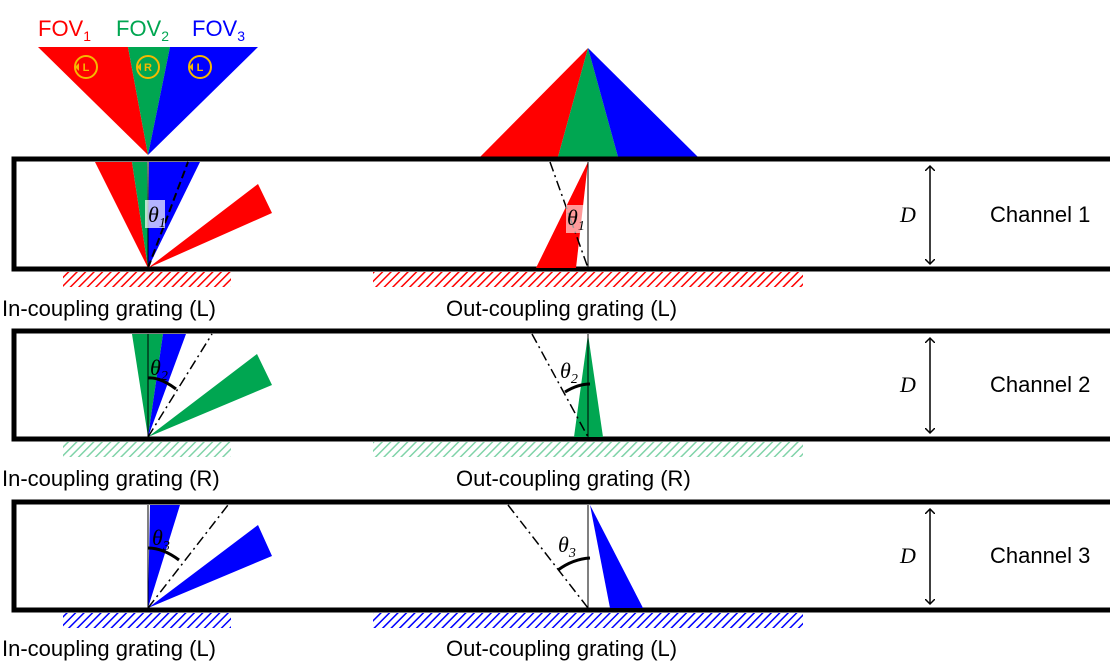 The width and height of the screenshot is (1110, 664). I want to click on fov-1-label: FOV1, so click(64, 30).